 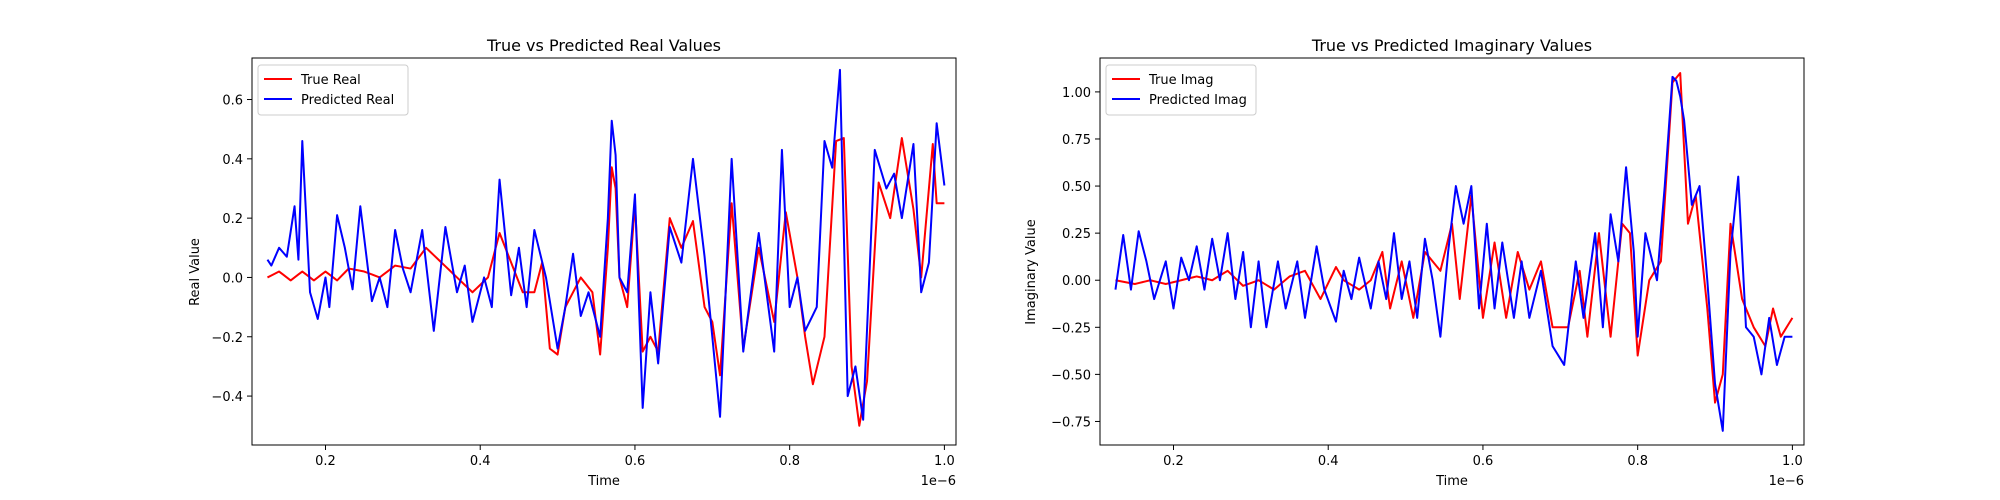 I want to click on legend: True Imag Predicted Imag, so click(x=1181, y=90).